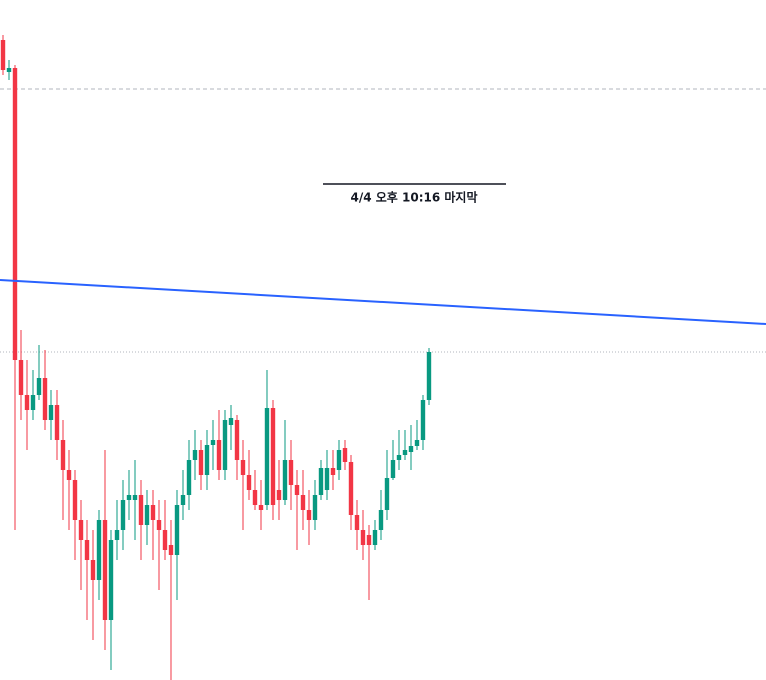 This screenshot has height=680, width=766. I want to click on annotation: 4/4 오후 10:16 마지막, so click(413, 197).